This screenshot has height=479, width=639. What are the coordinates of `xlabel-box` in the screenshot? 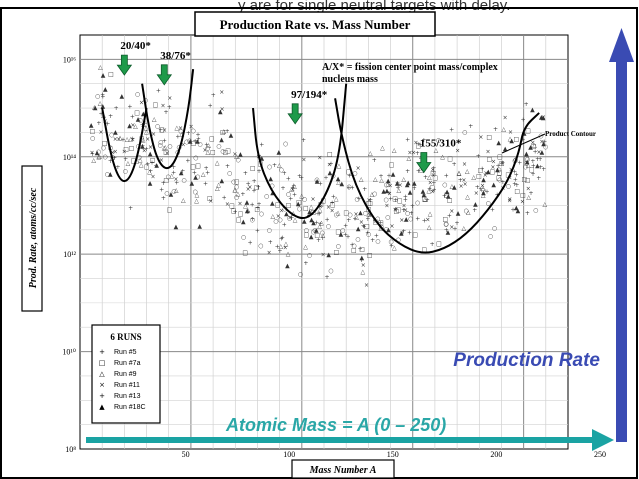 It's located at (343, 469).